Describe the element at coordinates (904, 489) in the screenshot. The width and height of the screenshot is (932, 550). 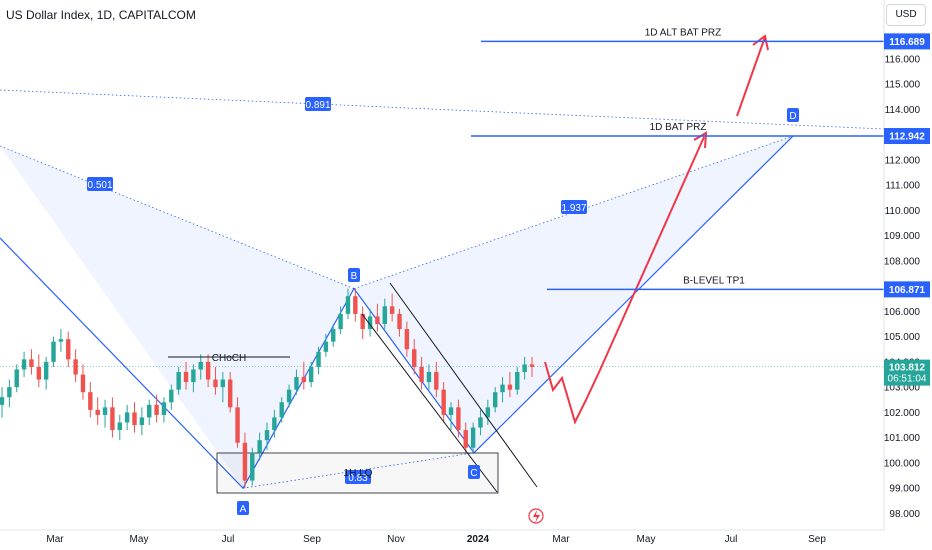
I see `price-tick-label: 99.000` at that location.